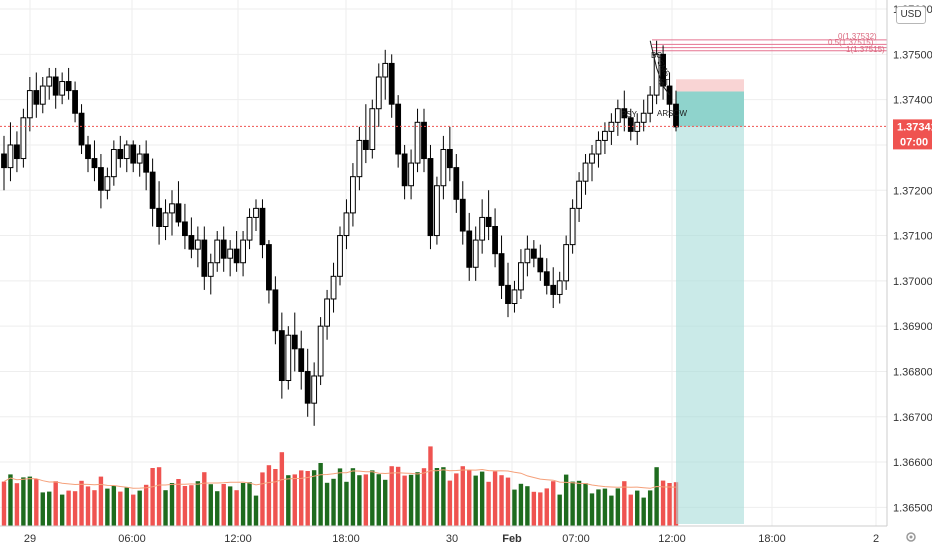  Describe the element at coordinates (912, 463) in the screenshot. I see `y-tick-label: 1.36600` at that location.